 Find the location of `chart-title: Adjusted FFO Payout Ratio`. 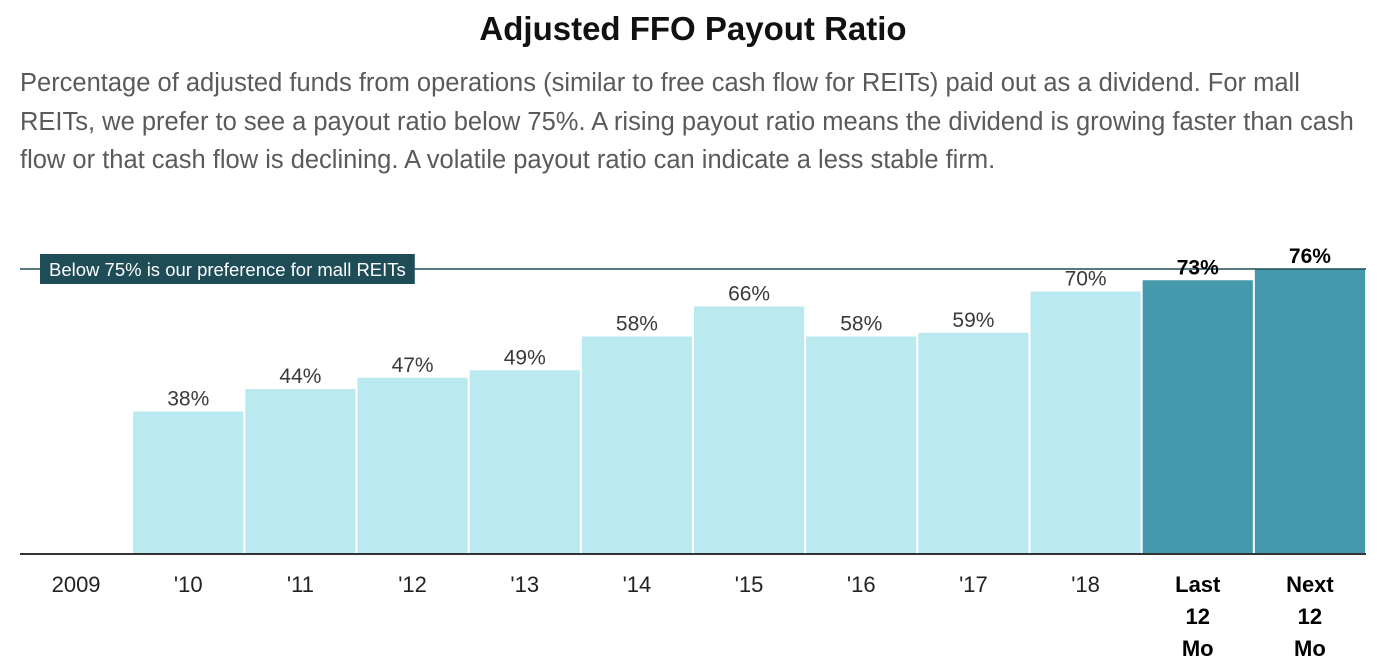

chart-title: Adjusted FFO Payout Ratio is located at coordinates (693, 28).